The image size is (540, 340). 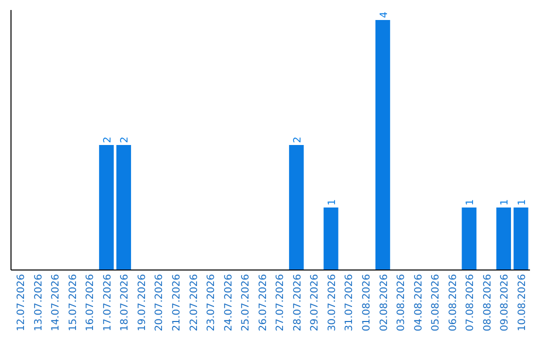 I want to click on x-tick-label: 05.08.2026, so click(x=436, y=303).